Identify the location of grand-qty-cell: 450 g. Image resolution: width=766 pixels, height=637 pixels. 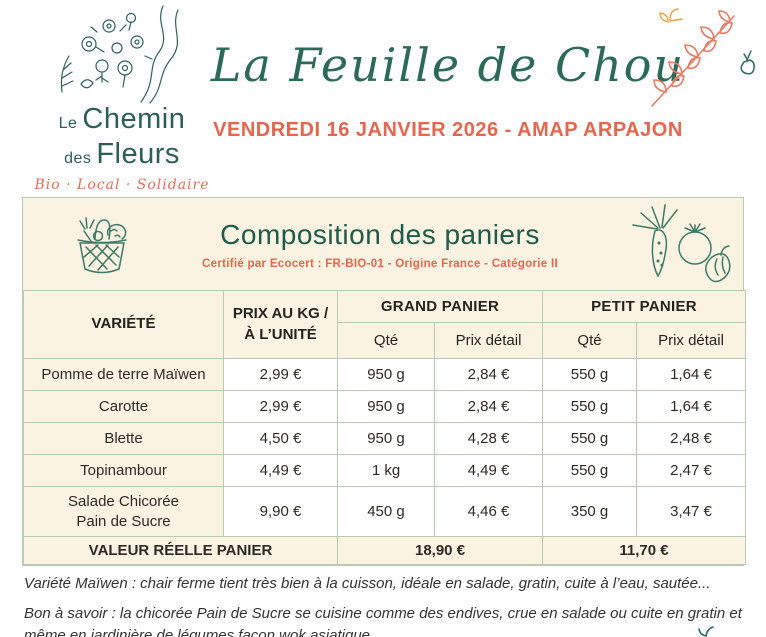
(386, 511).